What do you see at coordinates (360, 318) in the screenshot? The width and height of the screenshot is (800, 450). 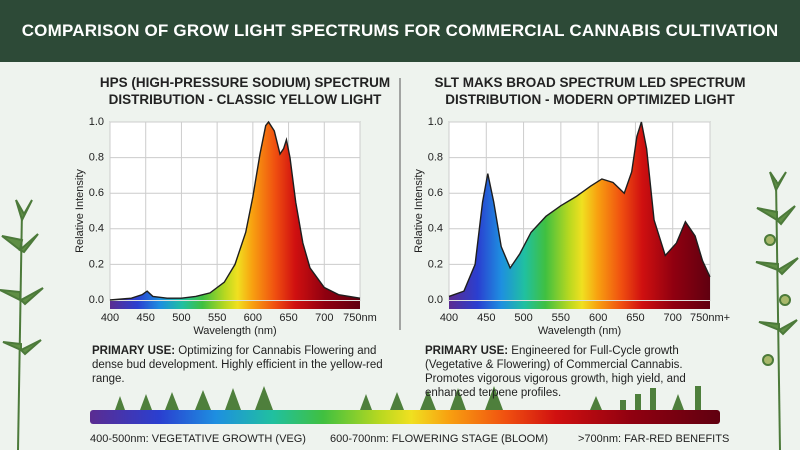 I see `x-tick-label: 750nm` at bounding box center [360, 318].